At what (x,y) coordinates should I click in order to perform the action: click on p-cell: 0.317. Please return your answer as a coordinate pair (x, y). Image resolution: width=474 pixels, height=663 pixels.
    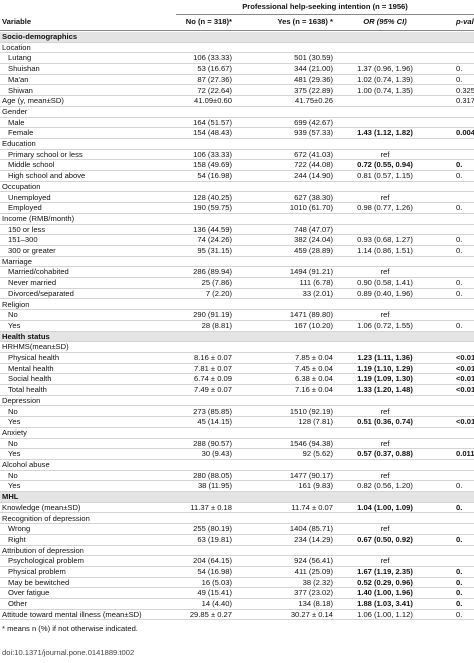
    Looking at the image, I should click on (465, 101).